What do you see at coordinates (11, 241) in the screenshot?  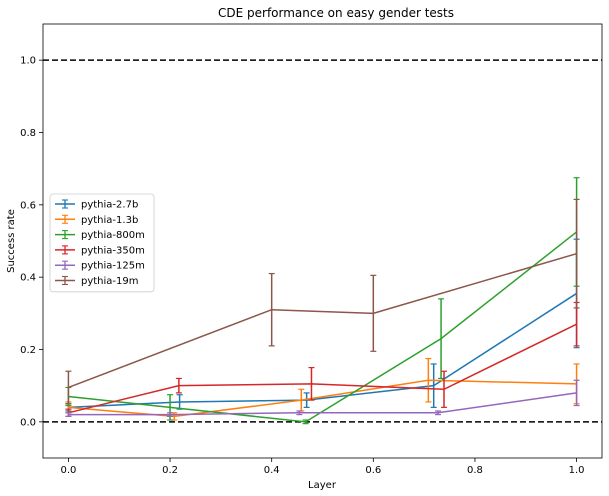 I see `y-axis-label: Success rate` at bounding box center [11, 241].